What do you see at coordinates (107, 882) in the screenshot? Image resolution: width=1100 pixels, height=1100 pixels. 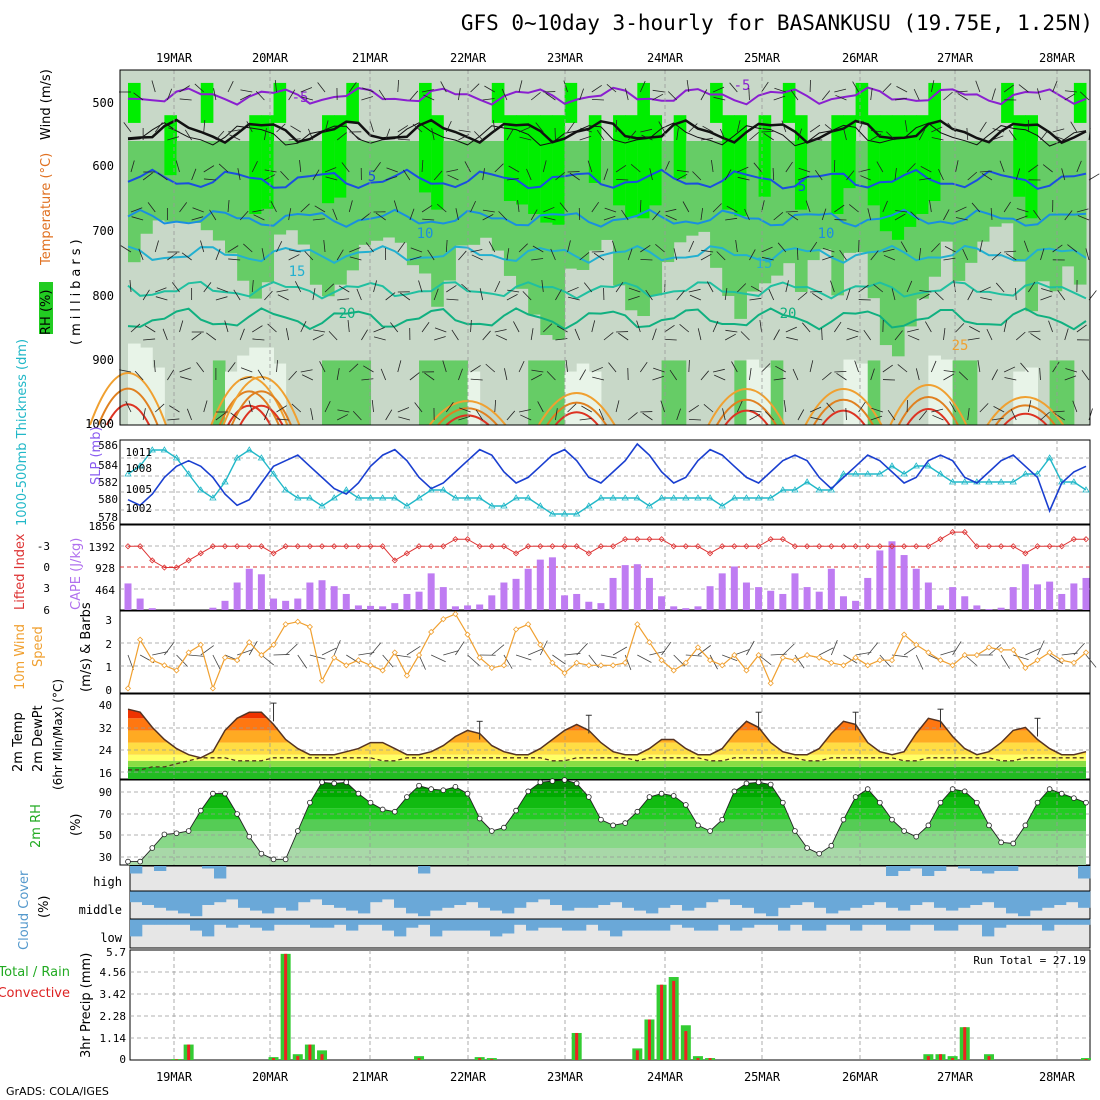 I see `cloud-level-high: high` at bounding box center [107, 882].